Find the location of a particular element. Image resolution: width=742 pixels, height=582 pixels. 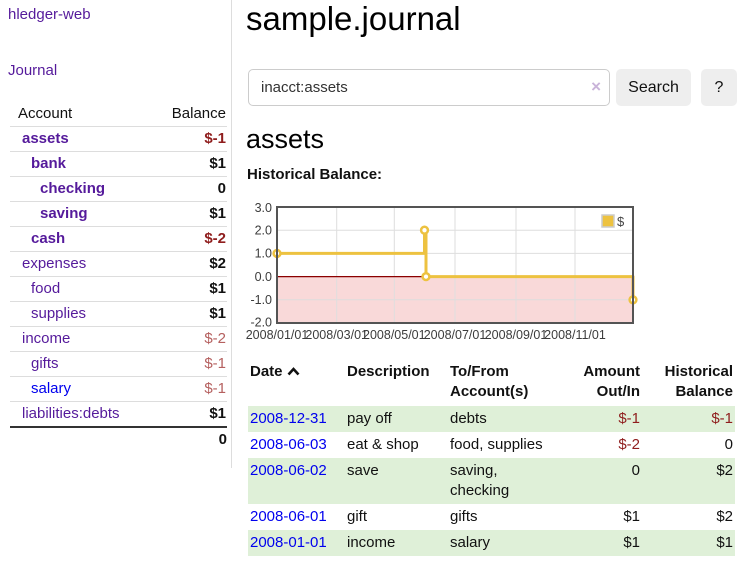

account-row: assets $-1 is located at coordinates (118, 139).